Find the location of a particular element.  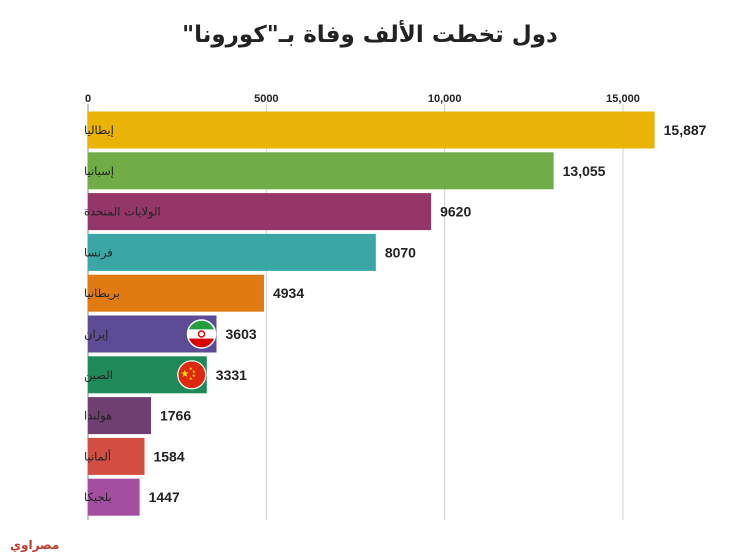

value-label: 1766 is located at coordinates (175, 416).